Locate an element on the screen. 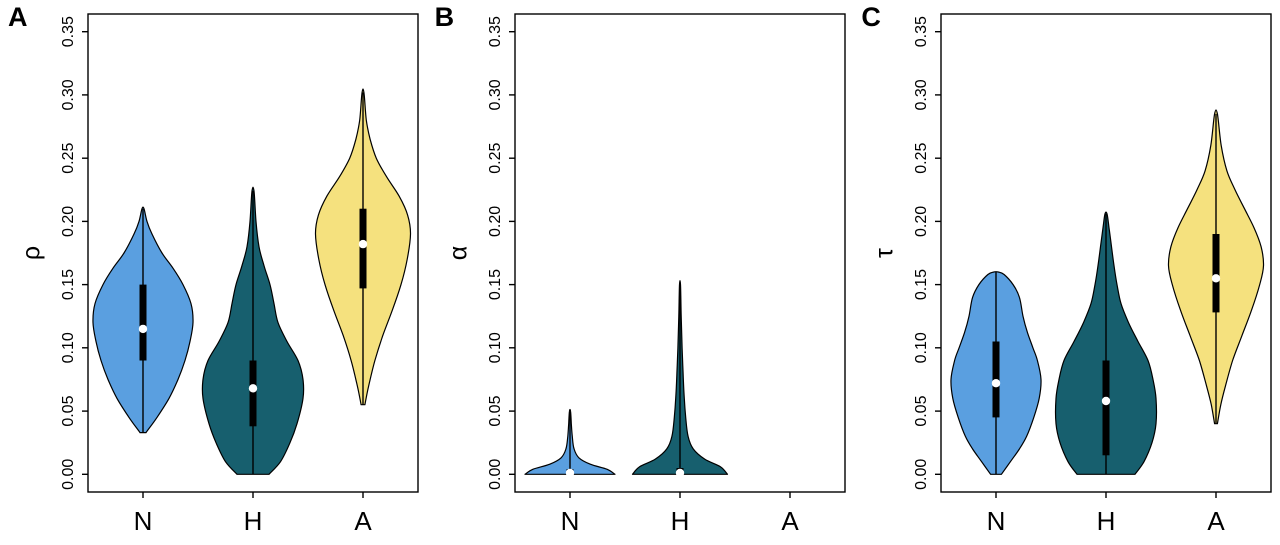 The image size is (1280, 545). y-axis-label-alpha: α is located at coordinates (458, 253).